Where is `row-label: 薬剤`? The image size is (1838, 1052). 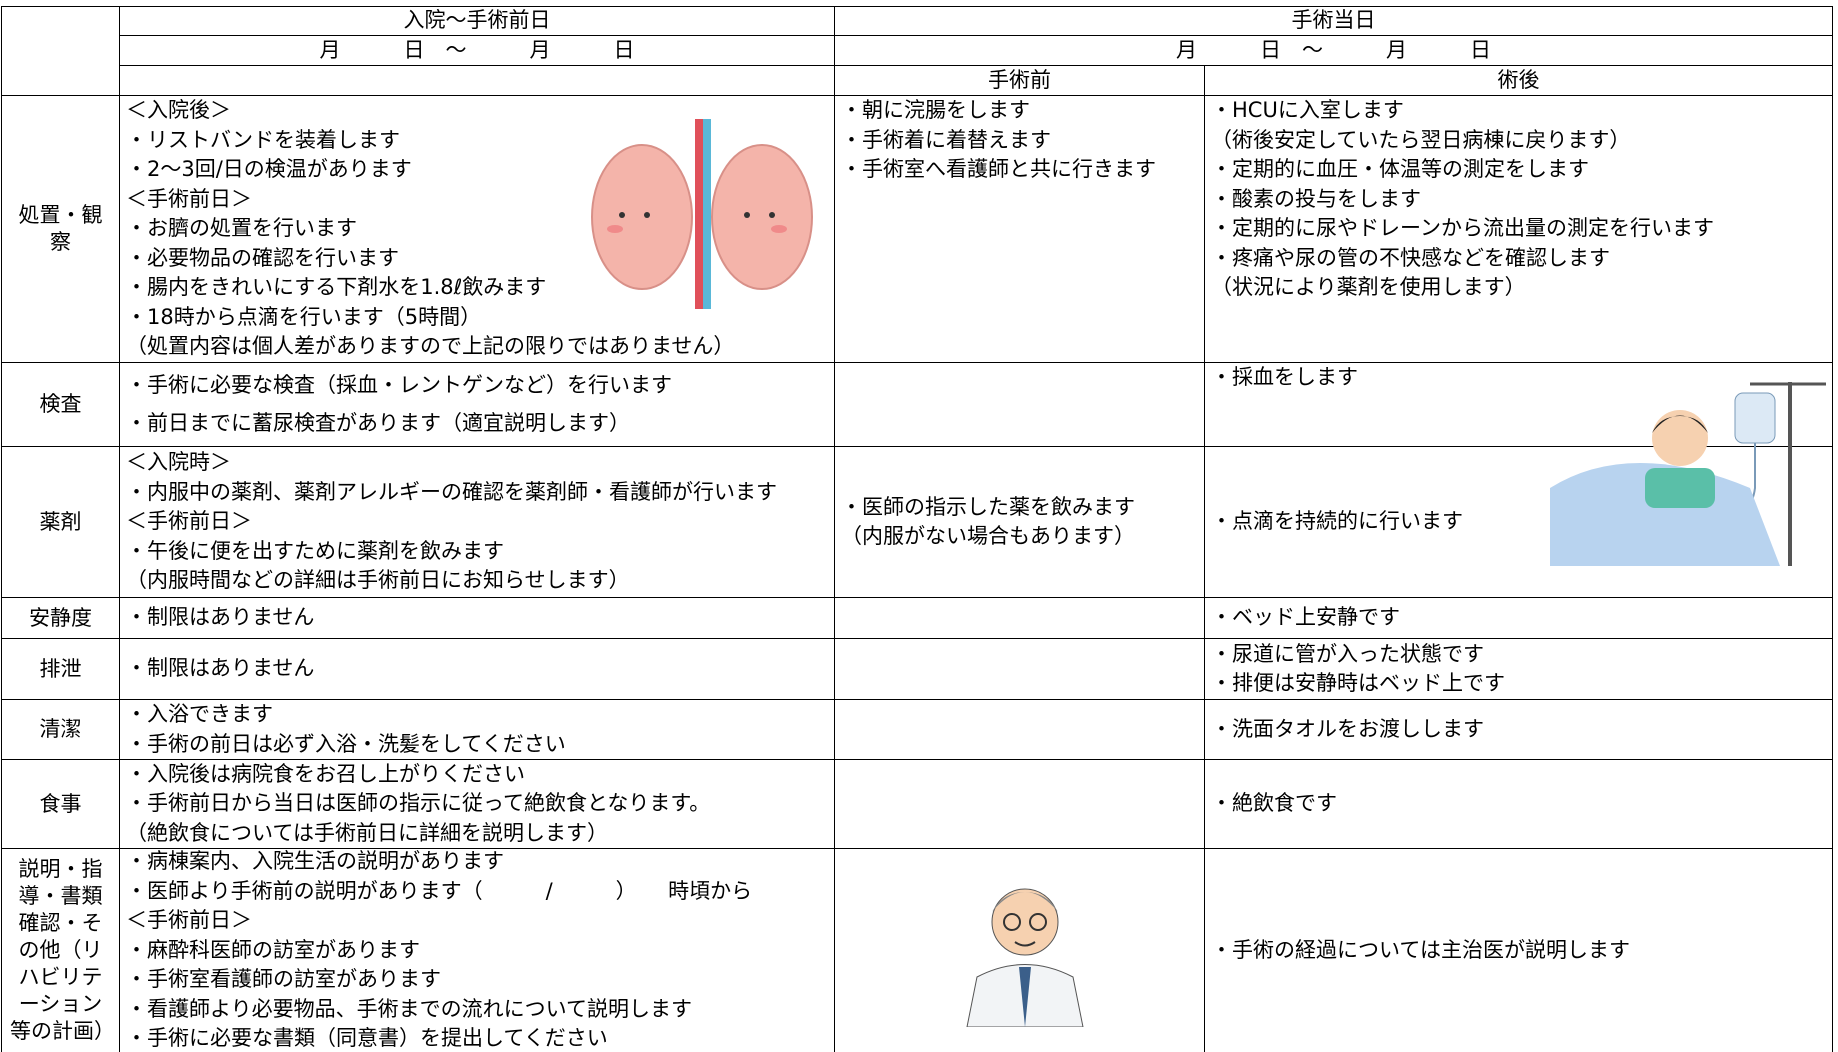
row-label: 薬剤 is located at coordinates (60, 521).